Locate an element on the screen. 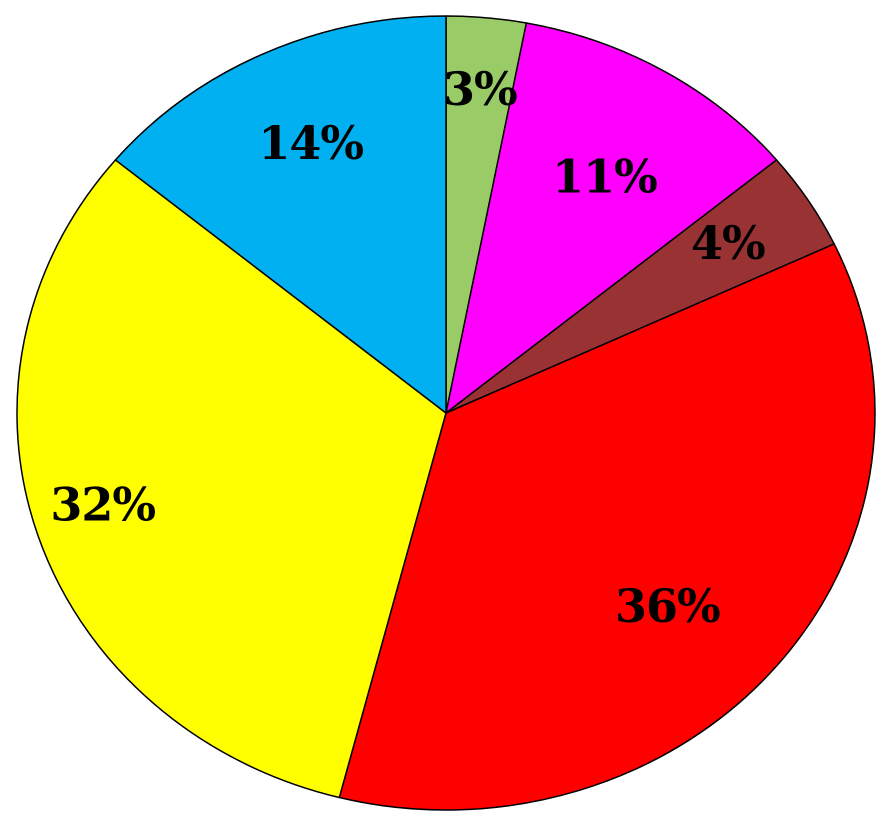  pie-slice-label: 4% is located at coordinates (728, 243).